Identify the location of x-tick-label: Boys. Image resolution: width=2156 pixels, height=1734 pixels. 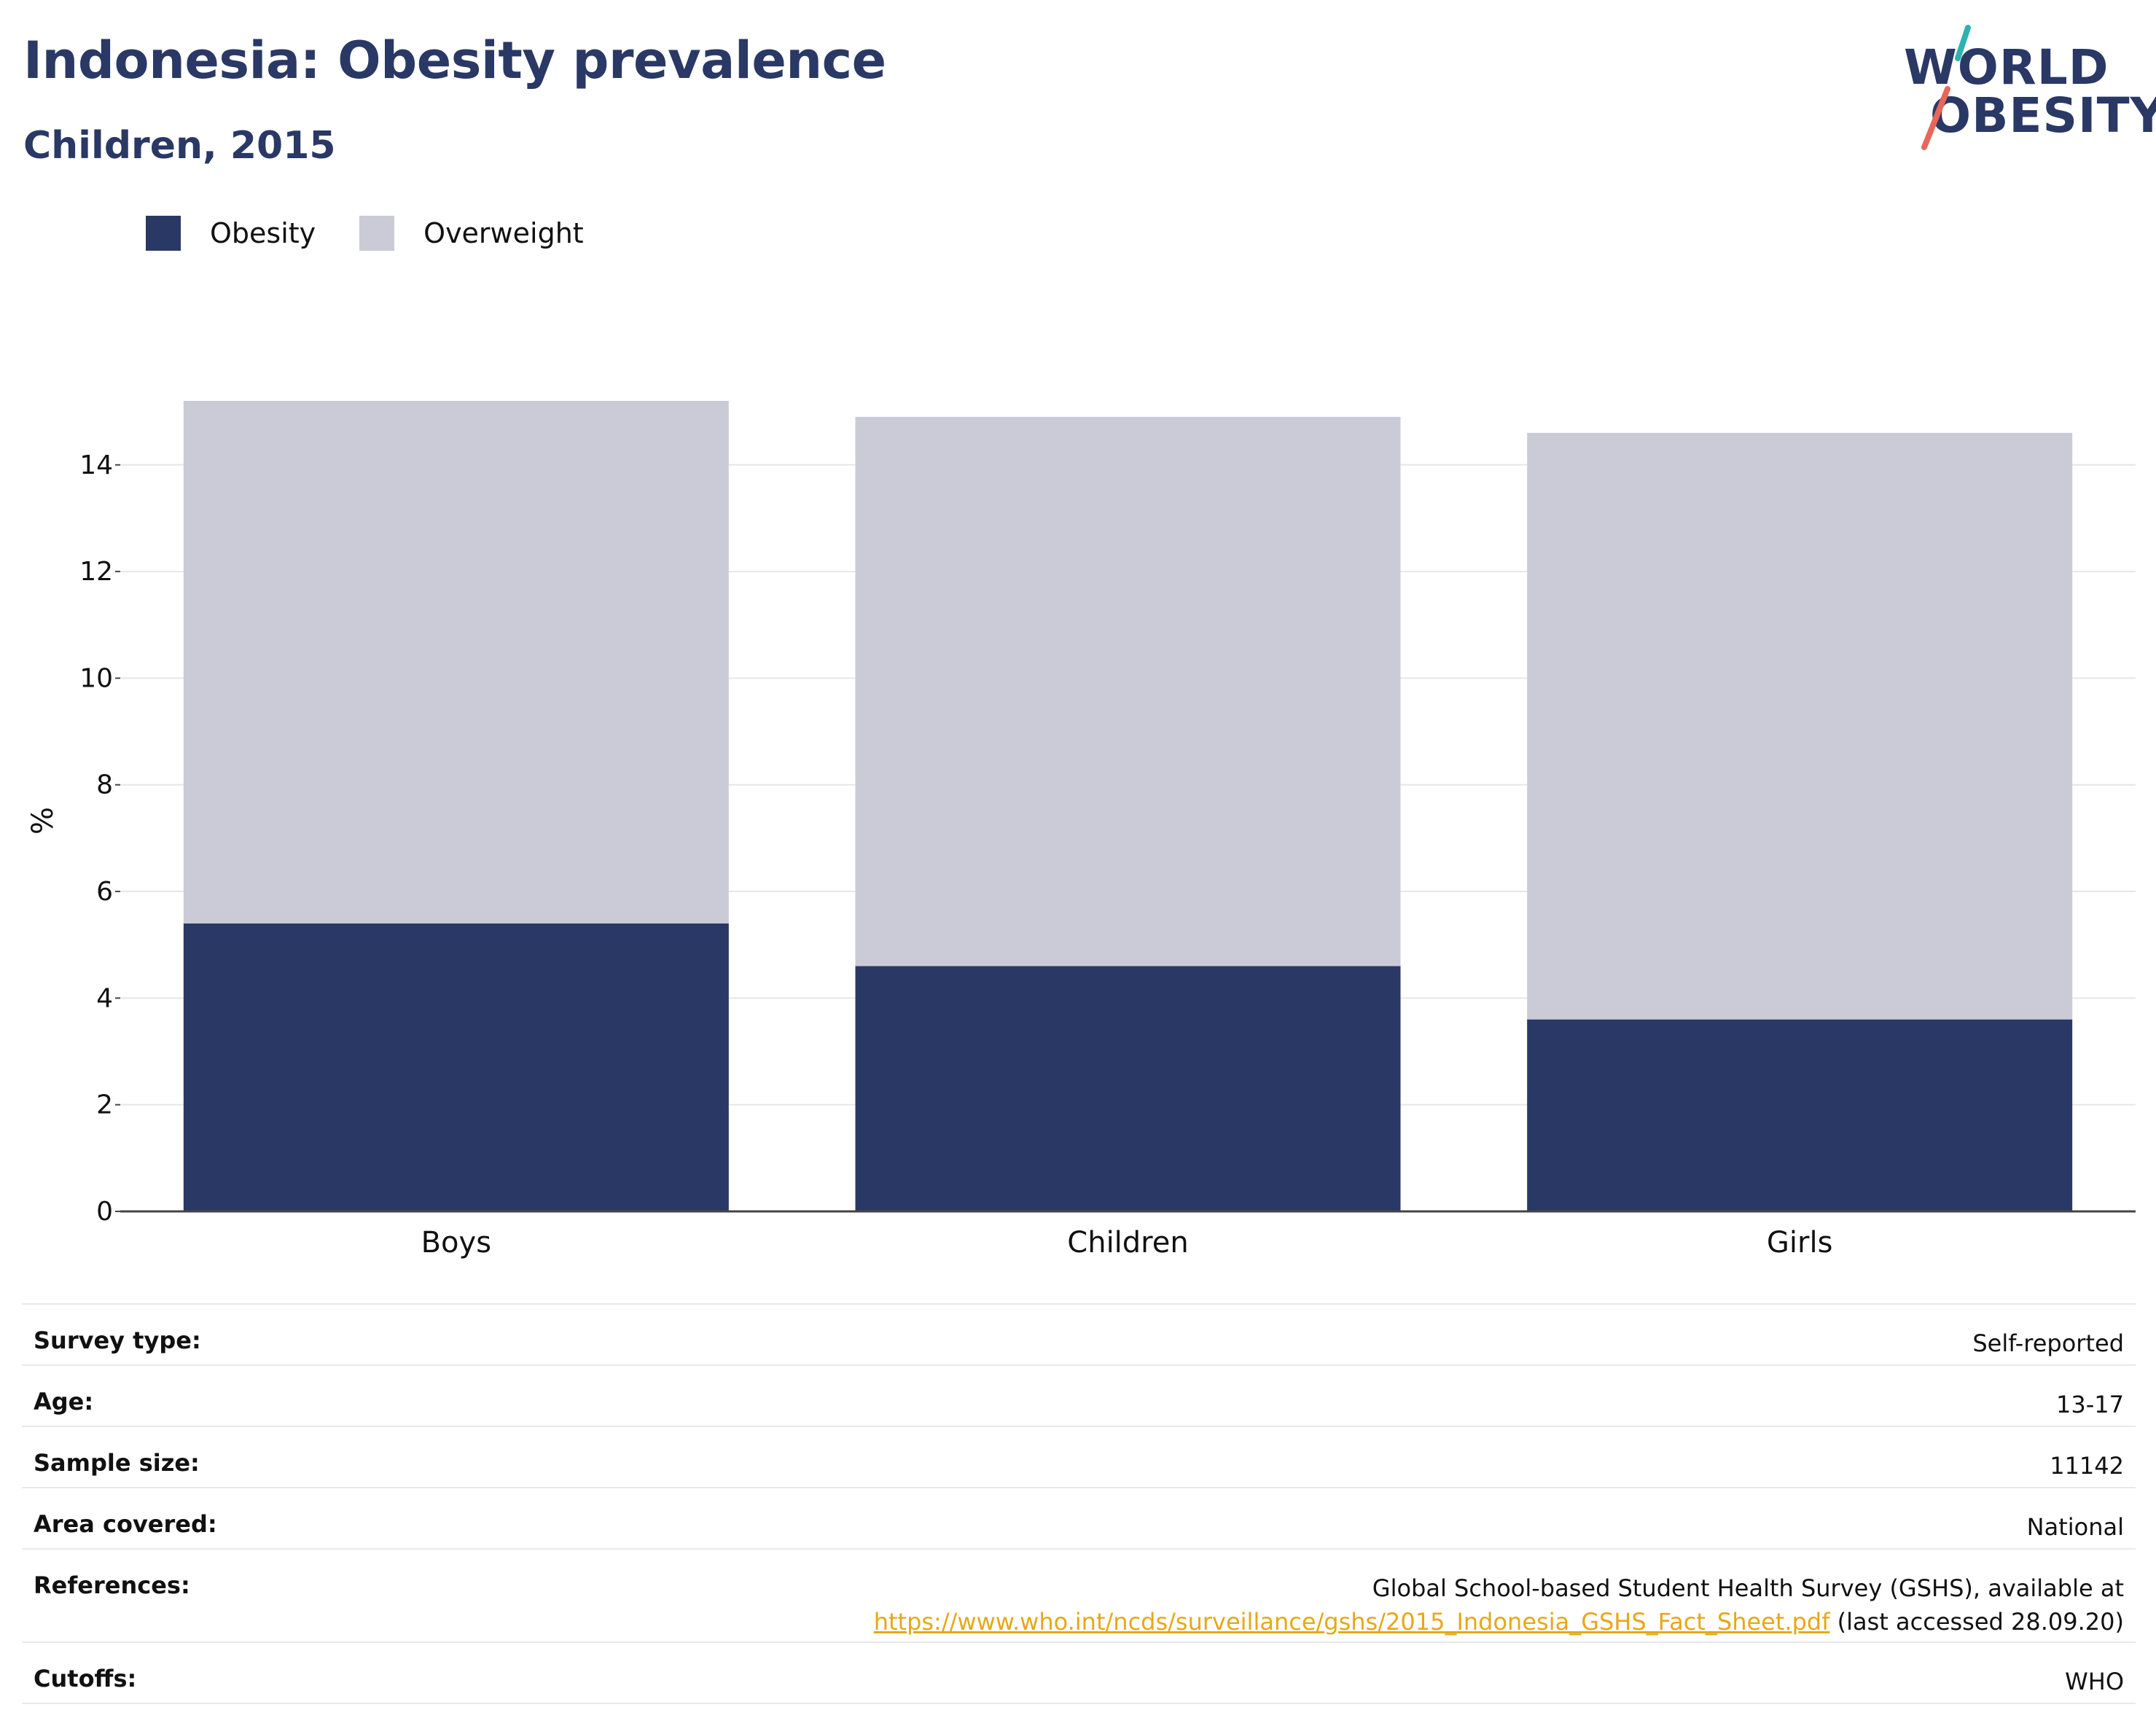
(456, 1243).